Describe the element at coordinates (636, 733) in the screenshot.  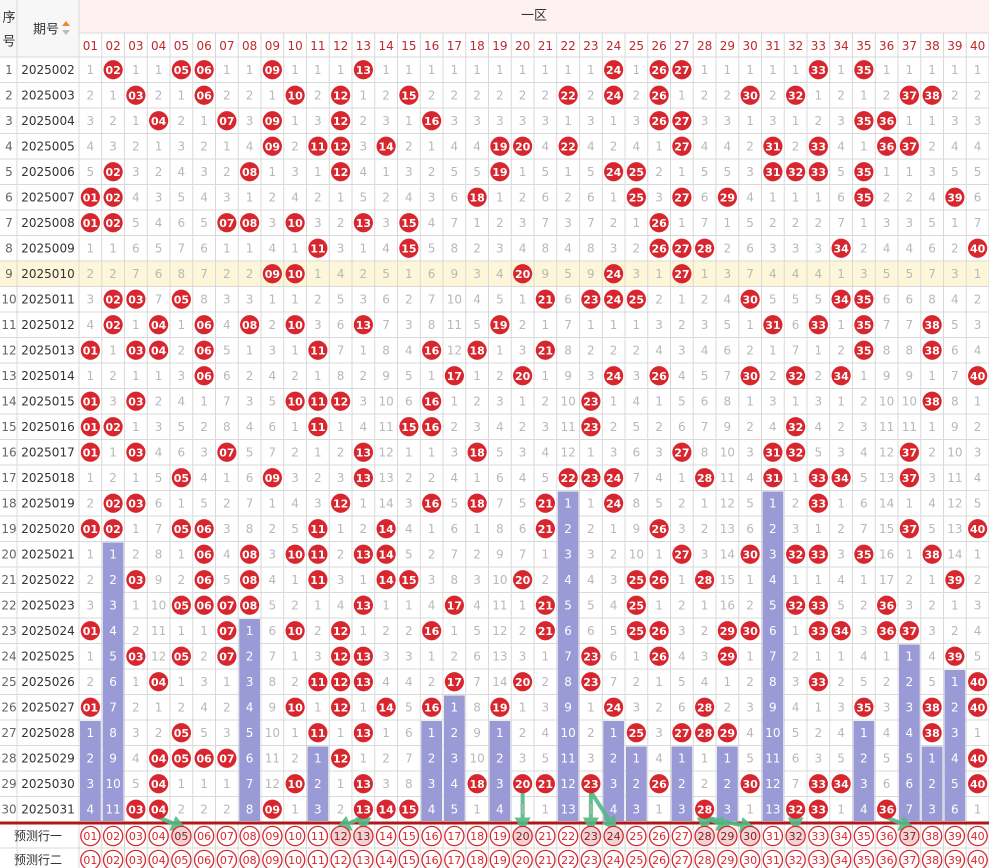
I see `hit-ball-label: 25` at that location.